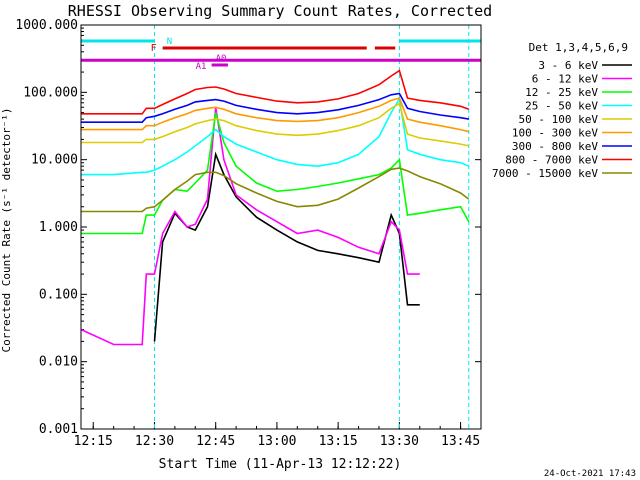 This screenshot has width=640, height=480. I want to click on legend-title: Det 1,3,4,5,6,9, so click(578, 47).